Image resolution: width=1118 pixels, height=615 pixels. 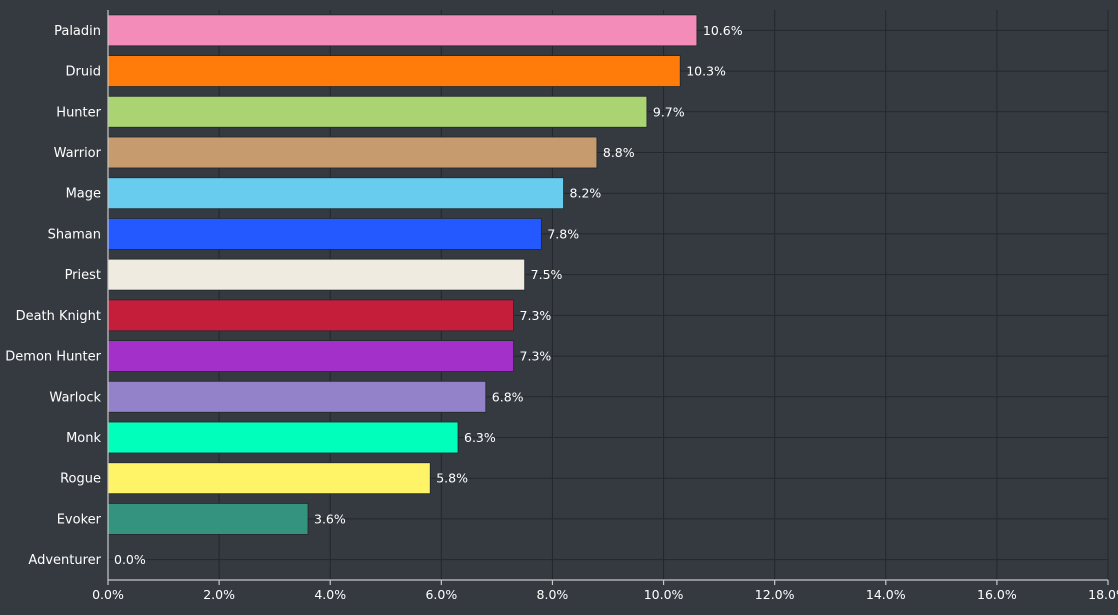 What do you see at coordinates (283, 437) in the screenshot?
I see `bar-monk` at bounding box center [283, 437].